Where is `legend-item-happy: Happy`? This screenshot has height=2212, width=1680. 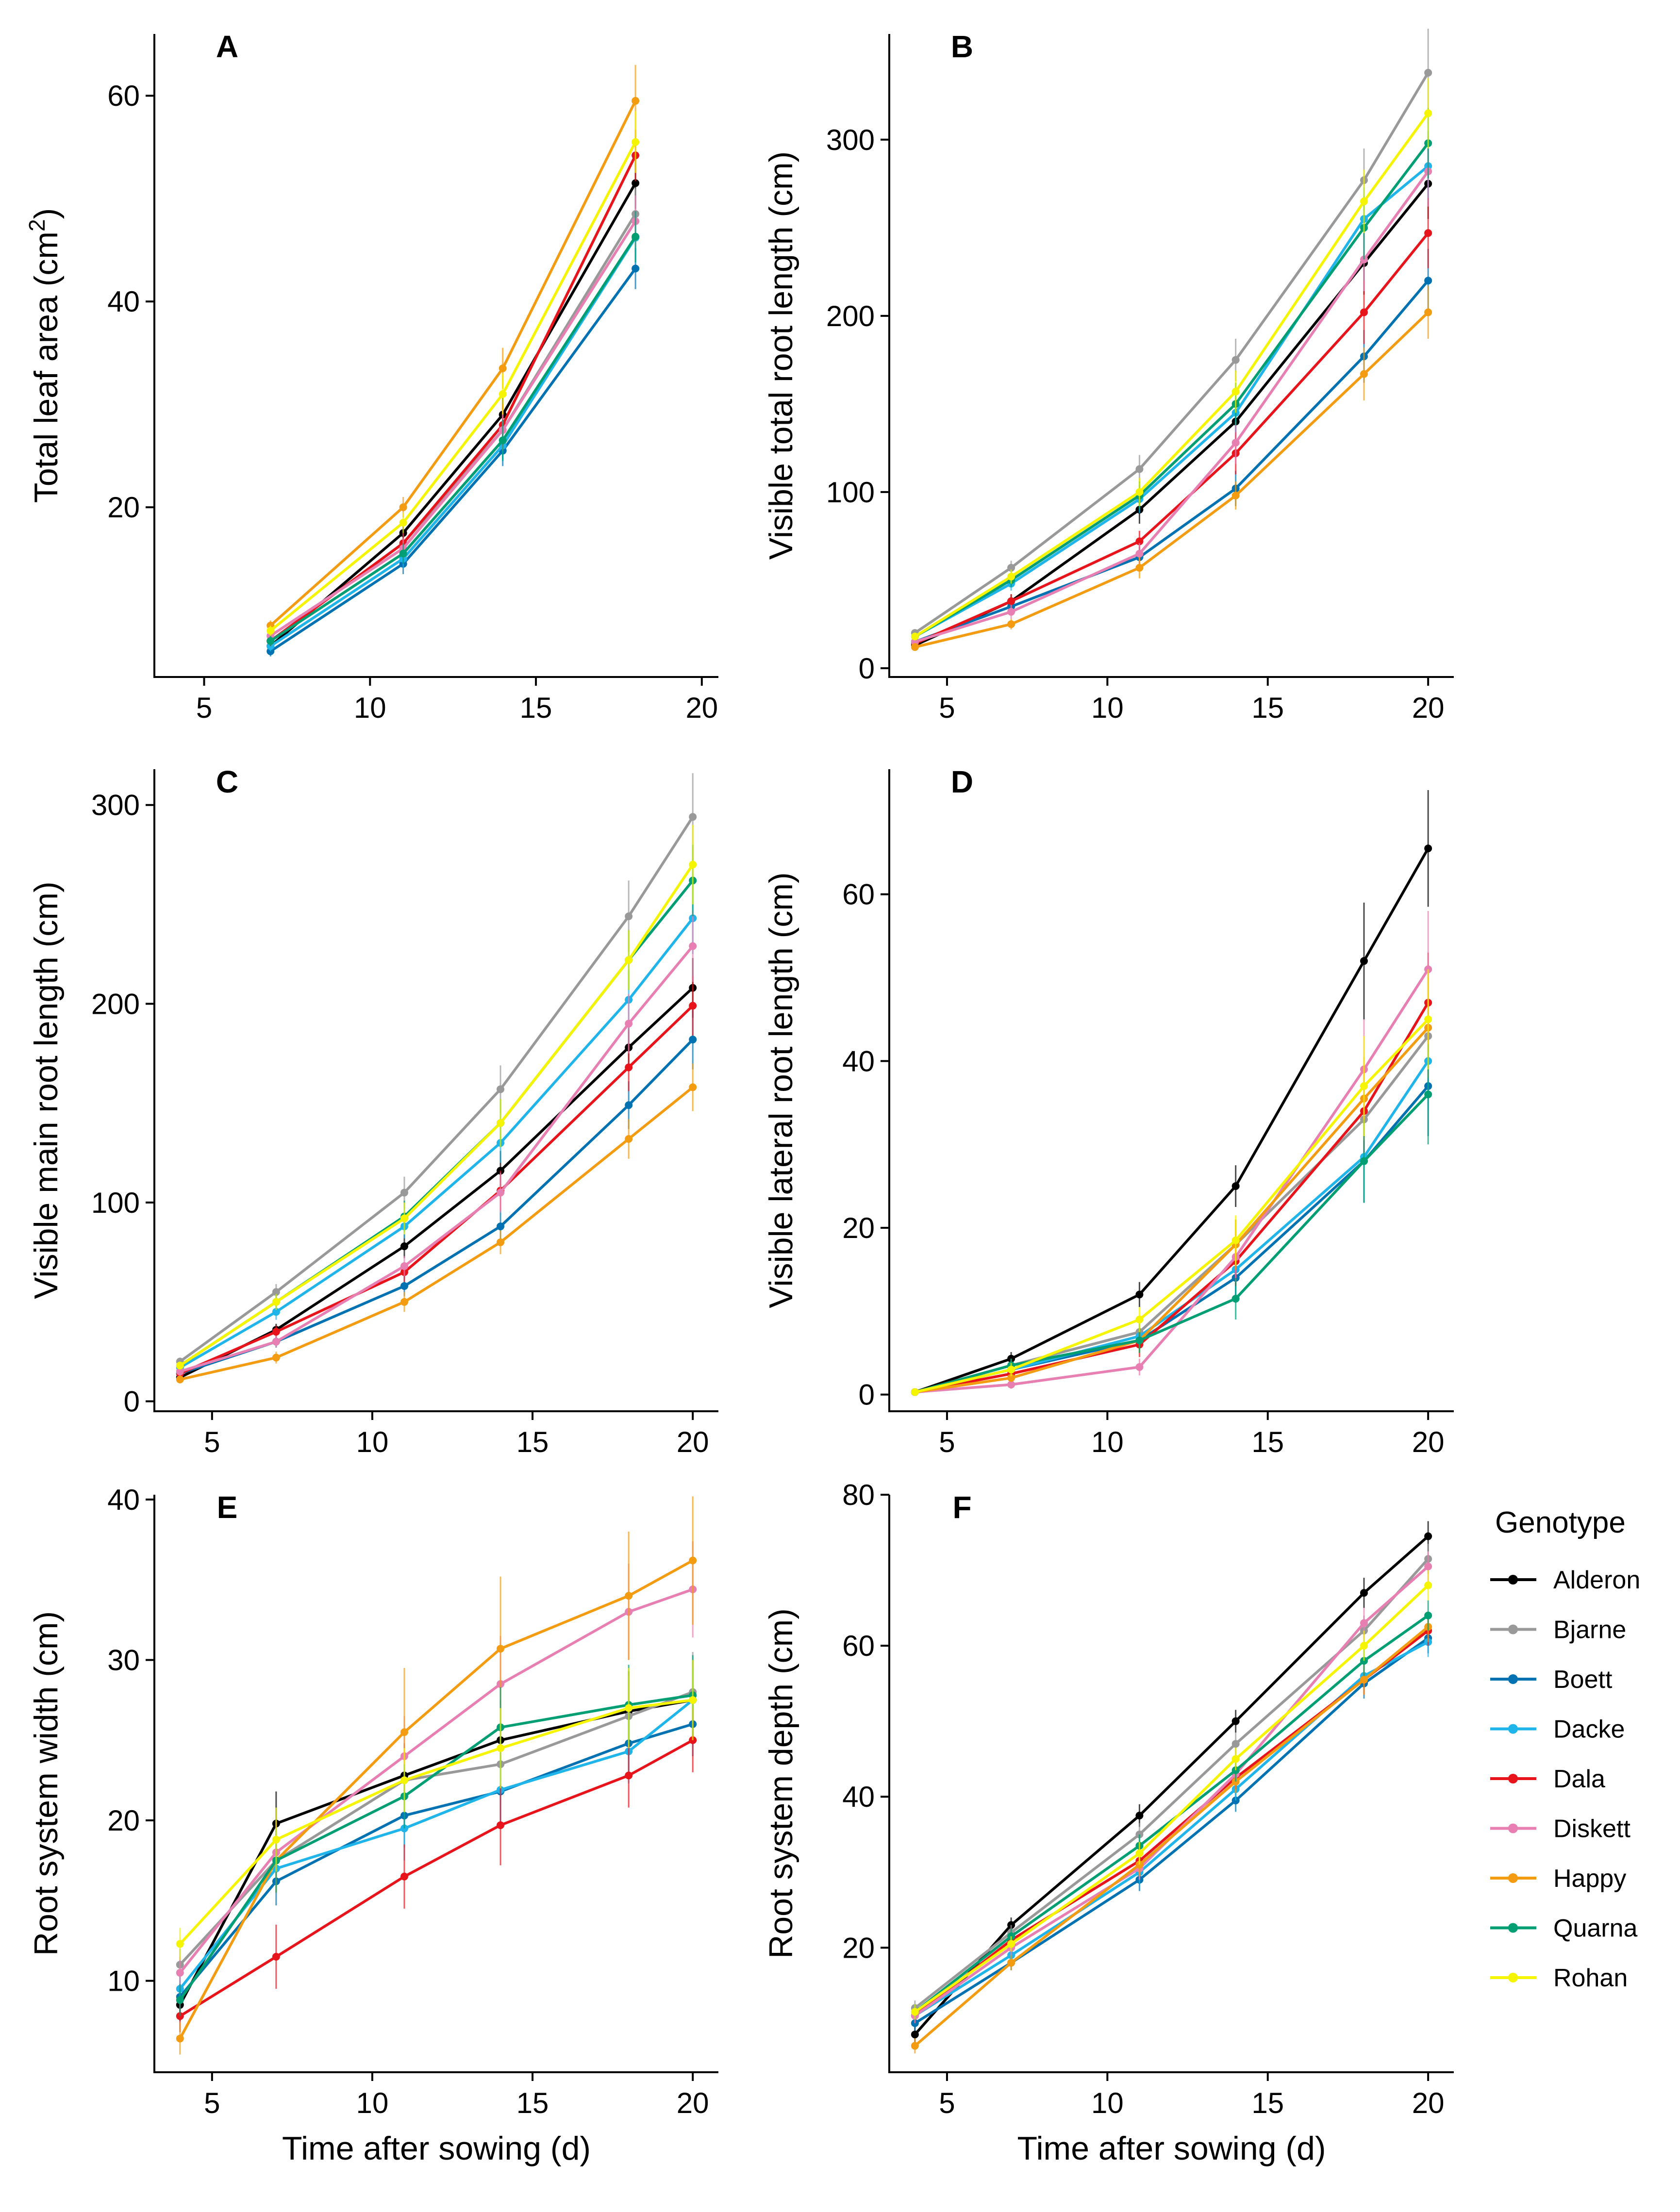
legend-item-happy: Happy is located at coordinates (1558, 1879).